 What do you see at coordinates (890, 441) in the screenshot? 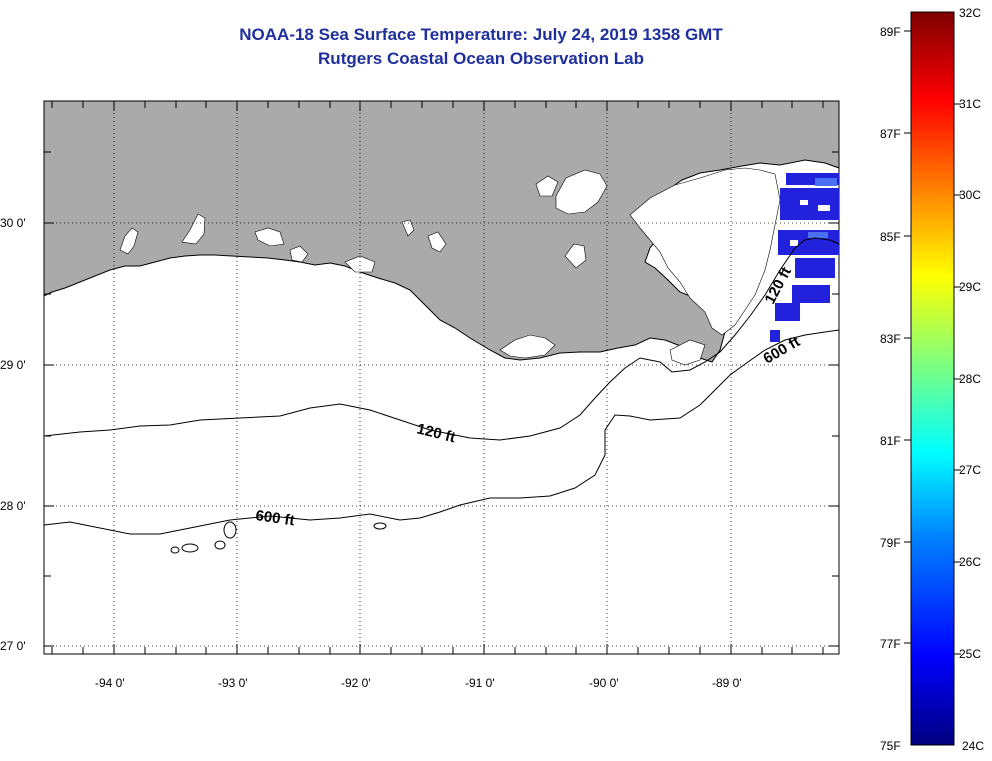
I see `colorbar-label-f: 81F` at bounding box center [890, 441].